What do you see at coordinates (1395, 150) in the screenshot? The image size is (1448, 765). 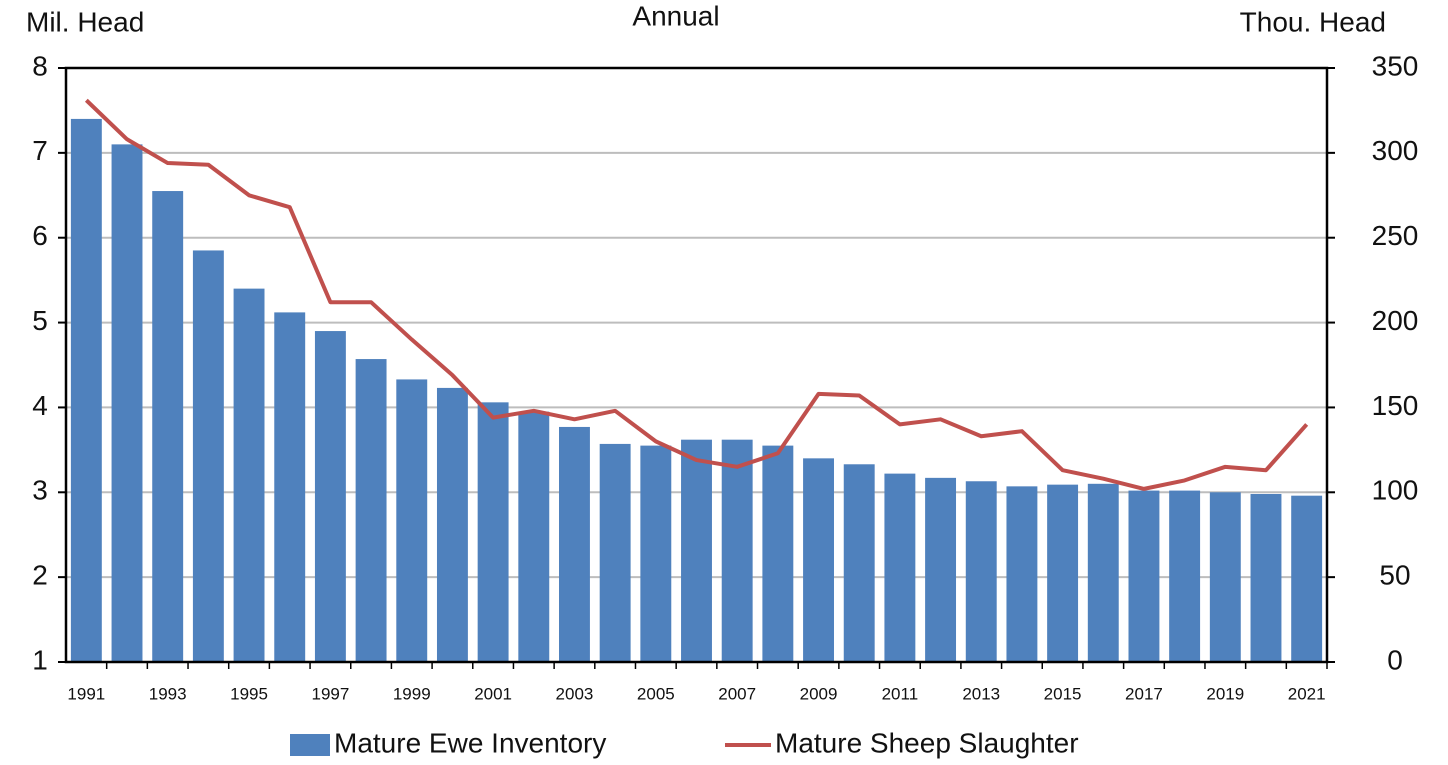 I see `y2-tick-label: 300` at bounding box center [1395, 150].